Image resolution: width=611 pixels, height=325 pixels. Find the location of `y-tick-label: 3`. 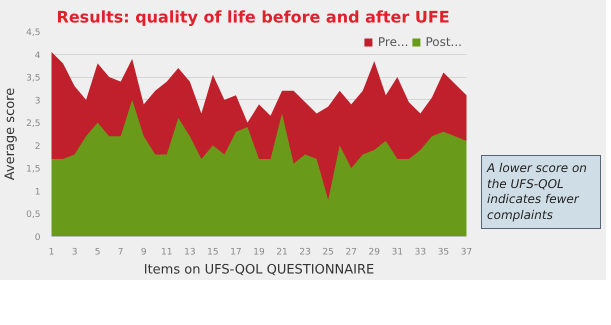

y-tick-label: 3 is located at coordinates (37, 101).